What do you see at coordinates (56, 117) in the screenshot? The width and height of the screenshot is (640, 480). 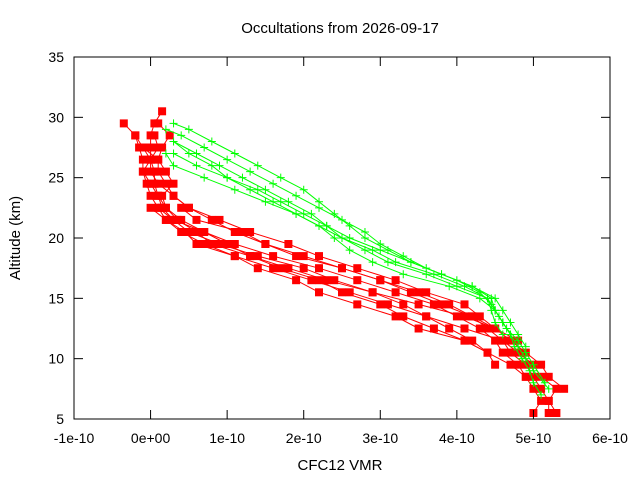 I see `y-tick-label: 30` at bounding box center [56, 117].